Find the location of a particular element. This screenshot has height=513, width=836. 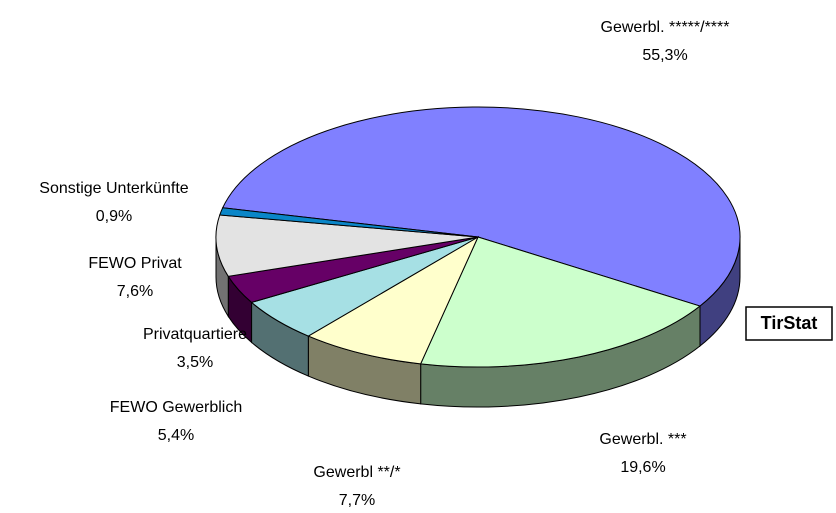

slice-value: 3,5% is located at coordinates (195, 362).